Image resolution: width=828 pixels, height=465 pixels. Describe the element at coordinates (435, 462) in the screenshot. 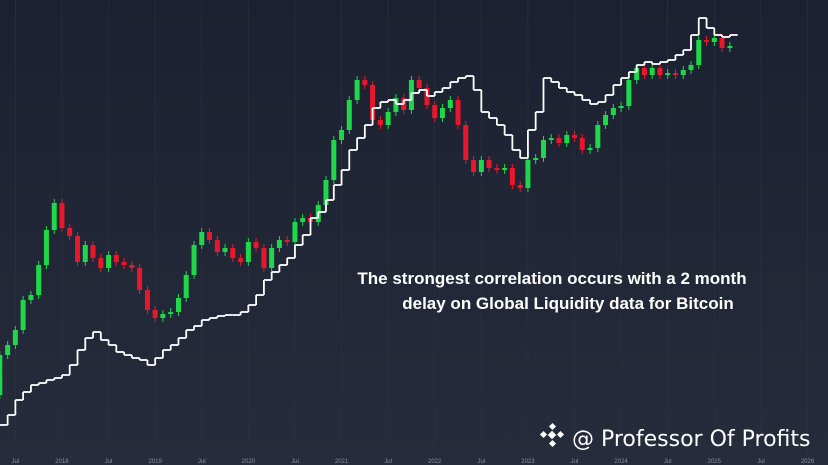

I see `x-tick-label: 2022` at that location.